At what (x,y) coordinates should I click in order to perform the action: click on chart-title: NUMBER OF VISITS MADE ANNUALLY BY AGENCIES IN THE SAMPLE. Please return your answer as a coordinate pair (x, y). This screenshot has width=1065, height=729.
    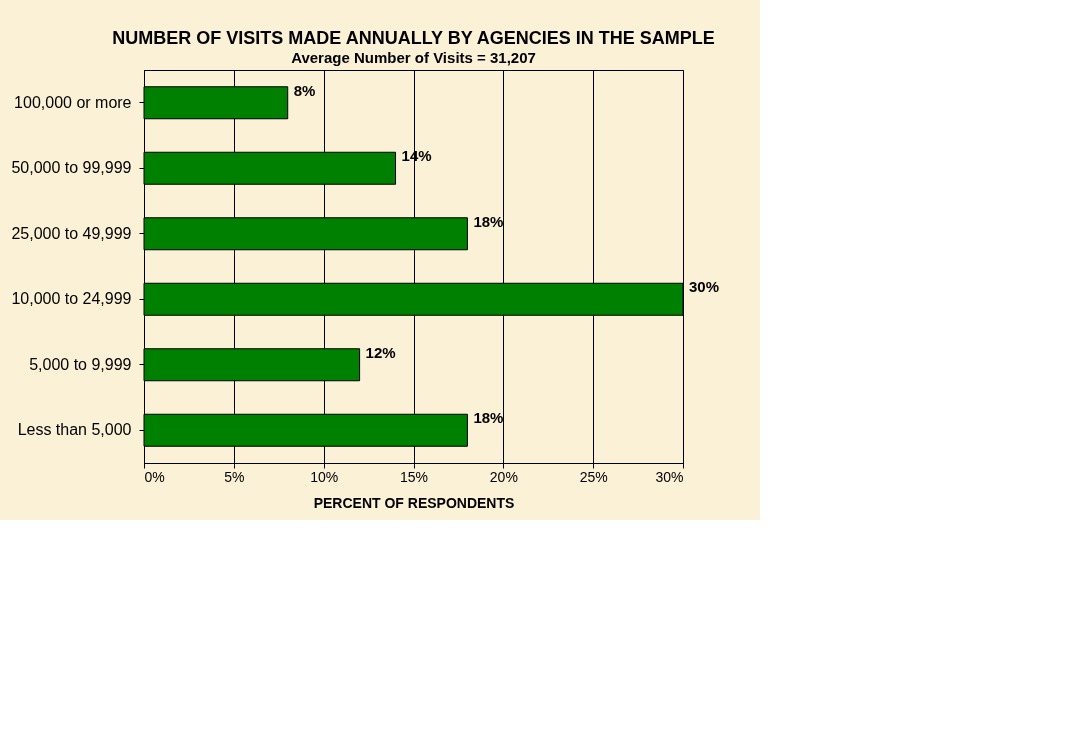
    Looking at the image, I should click on (413, 38).